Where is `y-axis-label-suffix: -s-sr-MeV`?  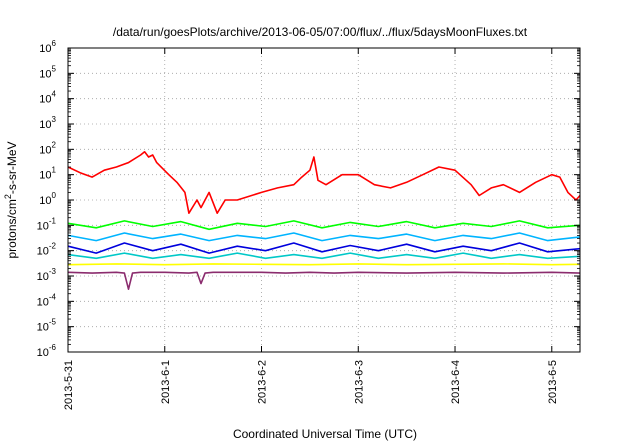
y-axis-label-suffix: -s-sr-MeV is located at coordinates (12, 167).